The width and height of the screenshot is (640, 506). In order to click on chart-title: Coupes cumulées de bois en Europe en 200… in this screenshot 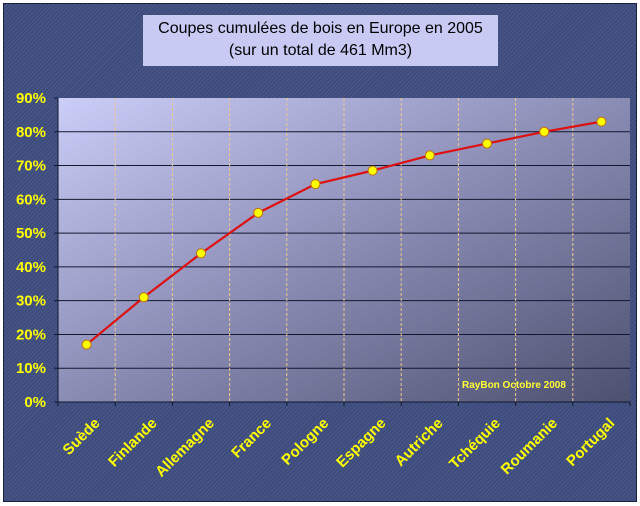, I will do `click(320, 28)`.